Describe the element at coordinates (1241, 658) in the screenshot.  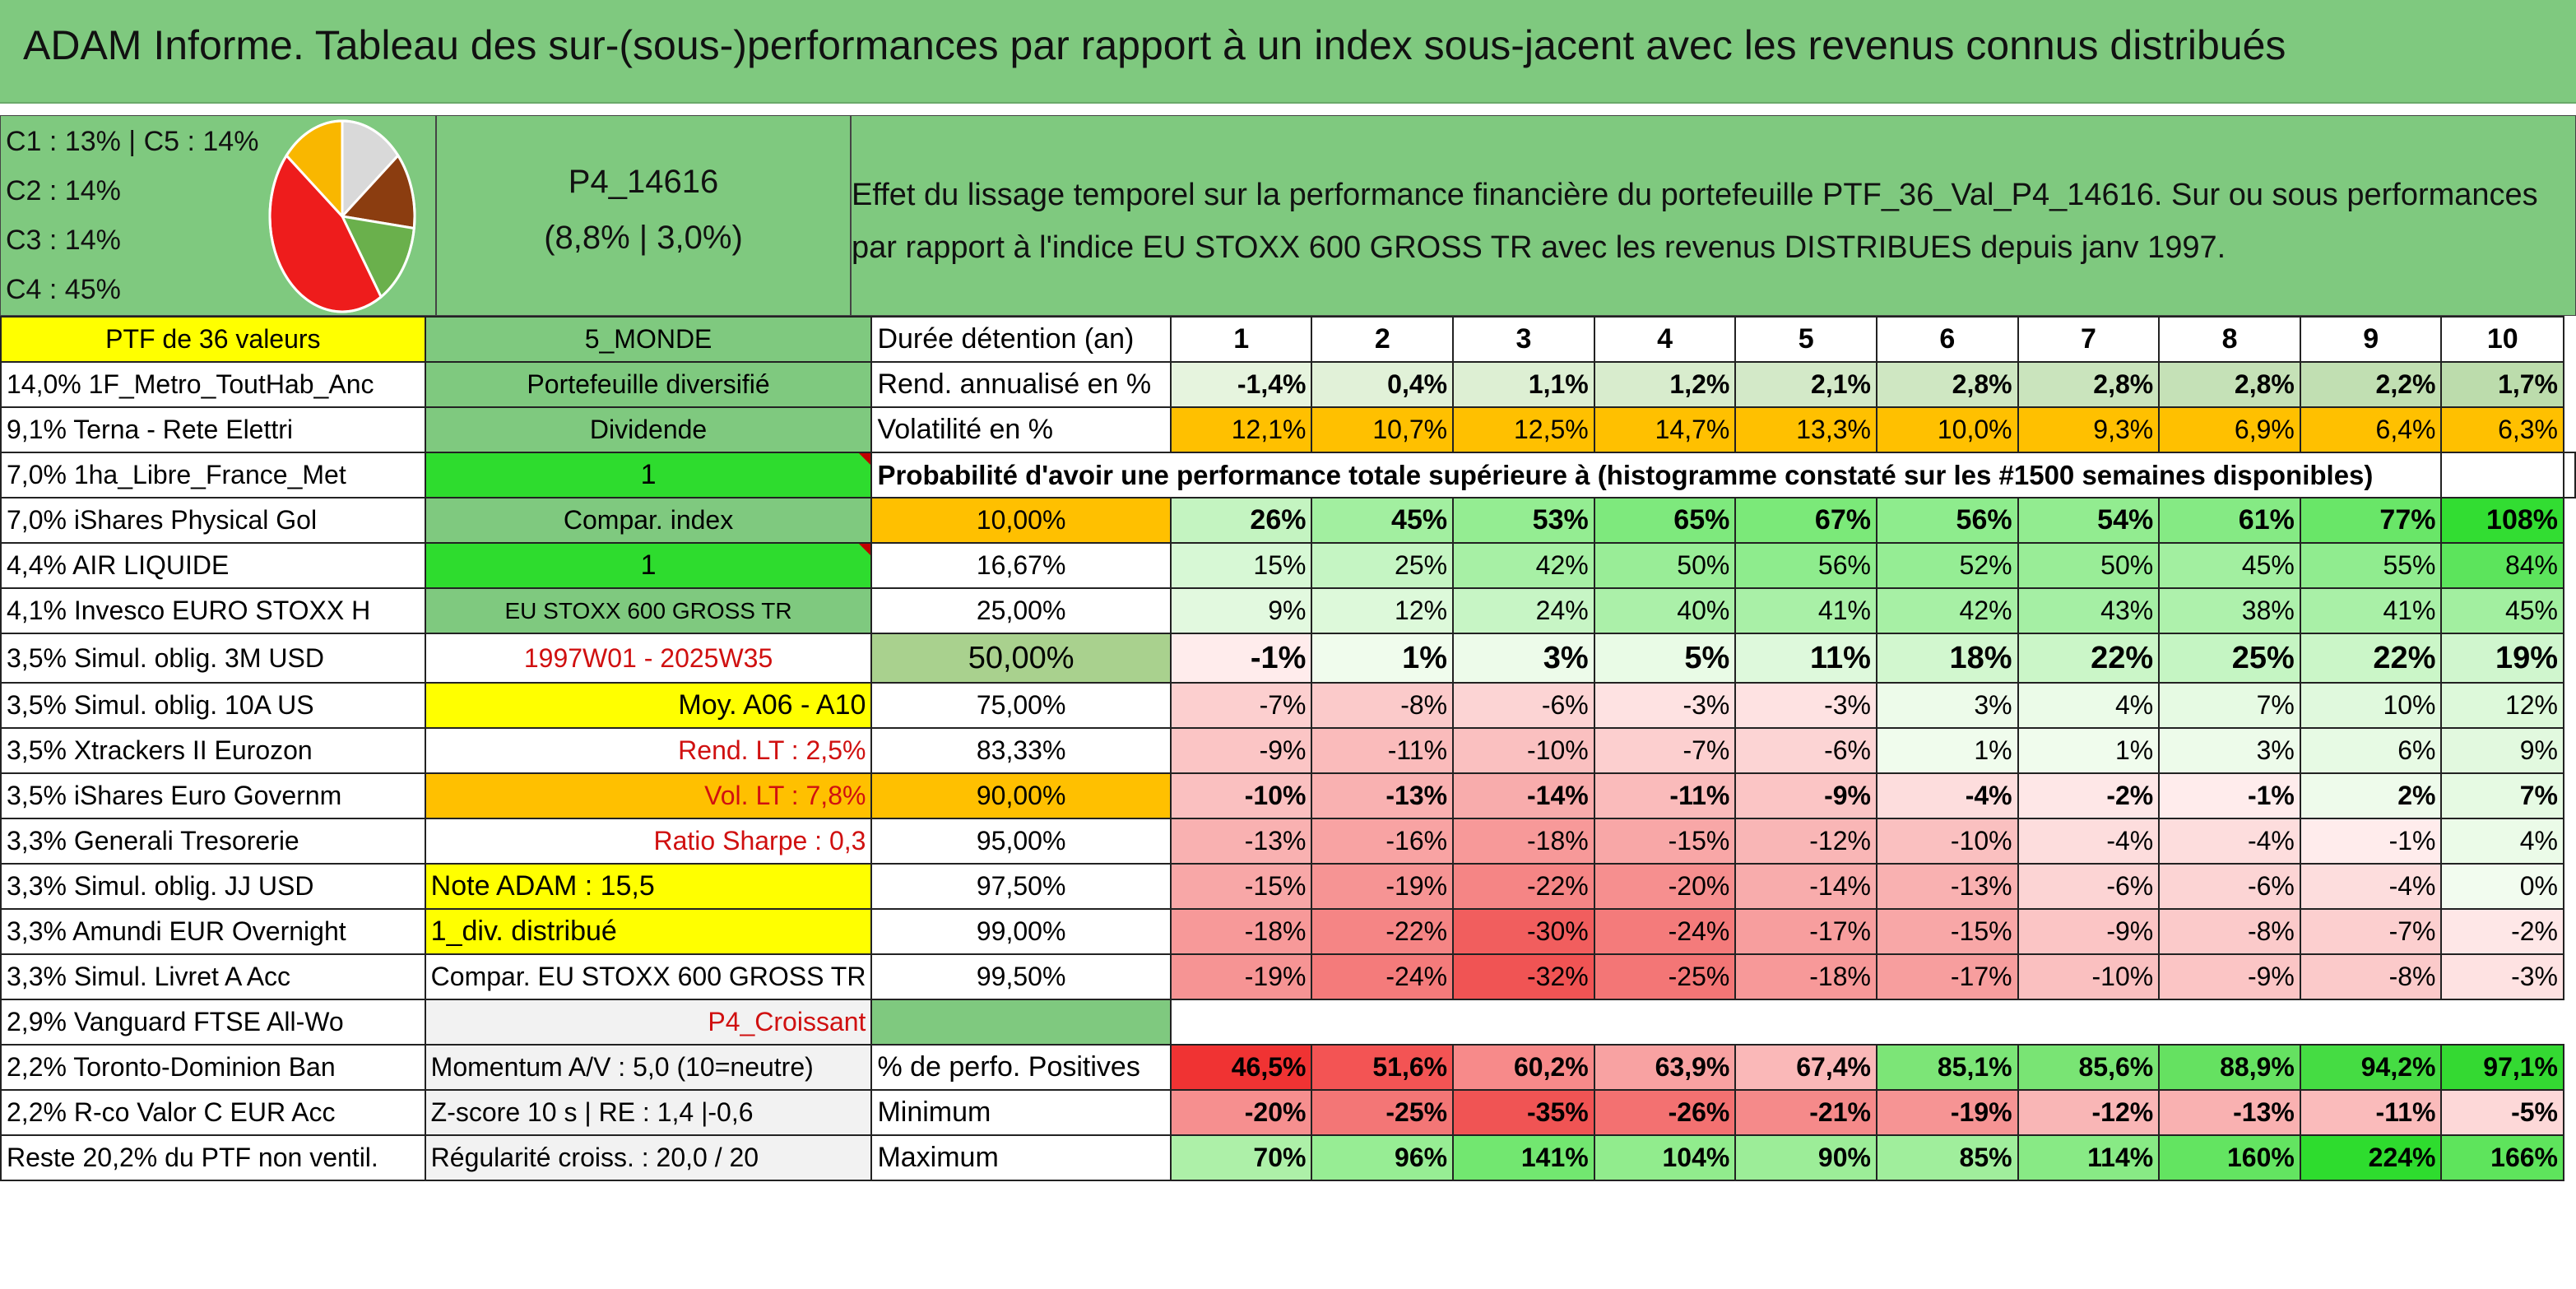
I see `value-cell: -1%` at that location.